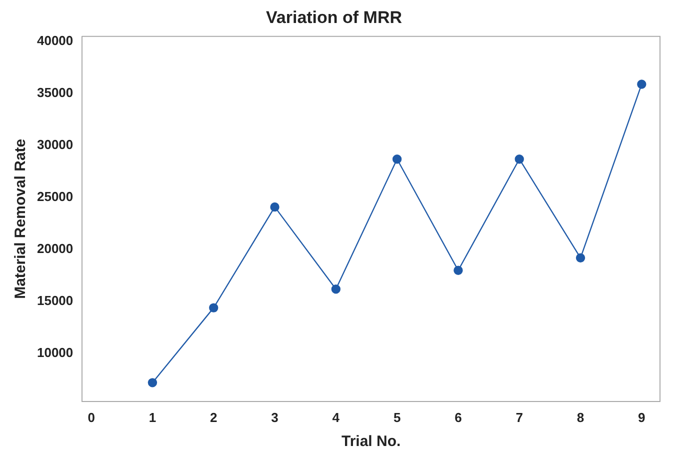  What do you see at coordinates (55, 92) in the screenshot?
I see `y-tick-label: 35000` at bounding box center [55, 92].